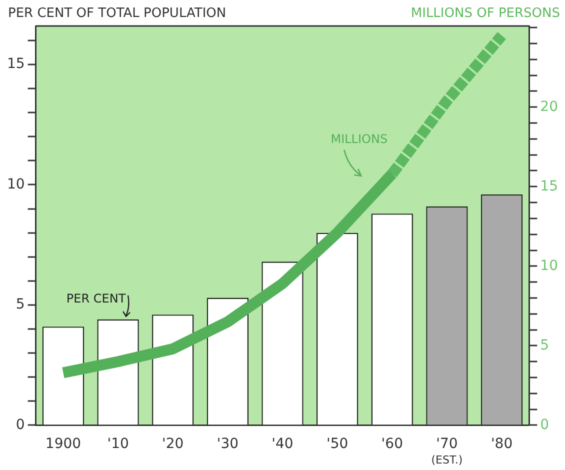 This screenshot has height=470, width=565. What do you see at coordinates (117, 13) in the screenshot?
I see `y-axis-title: PER CENT OF TOTAL POPULATION` at bounding box center [117, 13].